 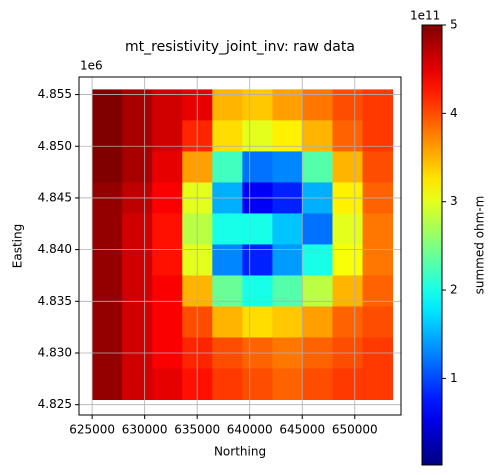 What do you see at coordinates (55, 197) in the screenshot?
I see `y-tick-label: 4.845` at bounding box center [55, 197].